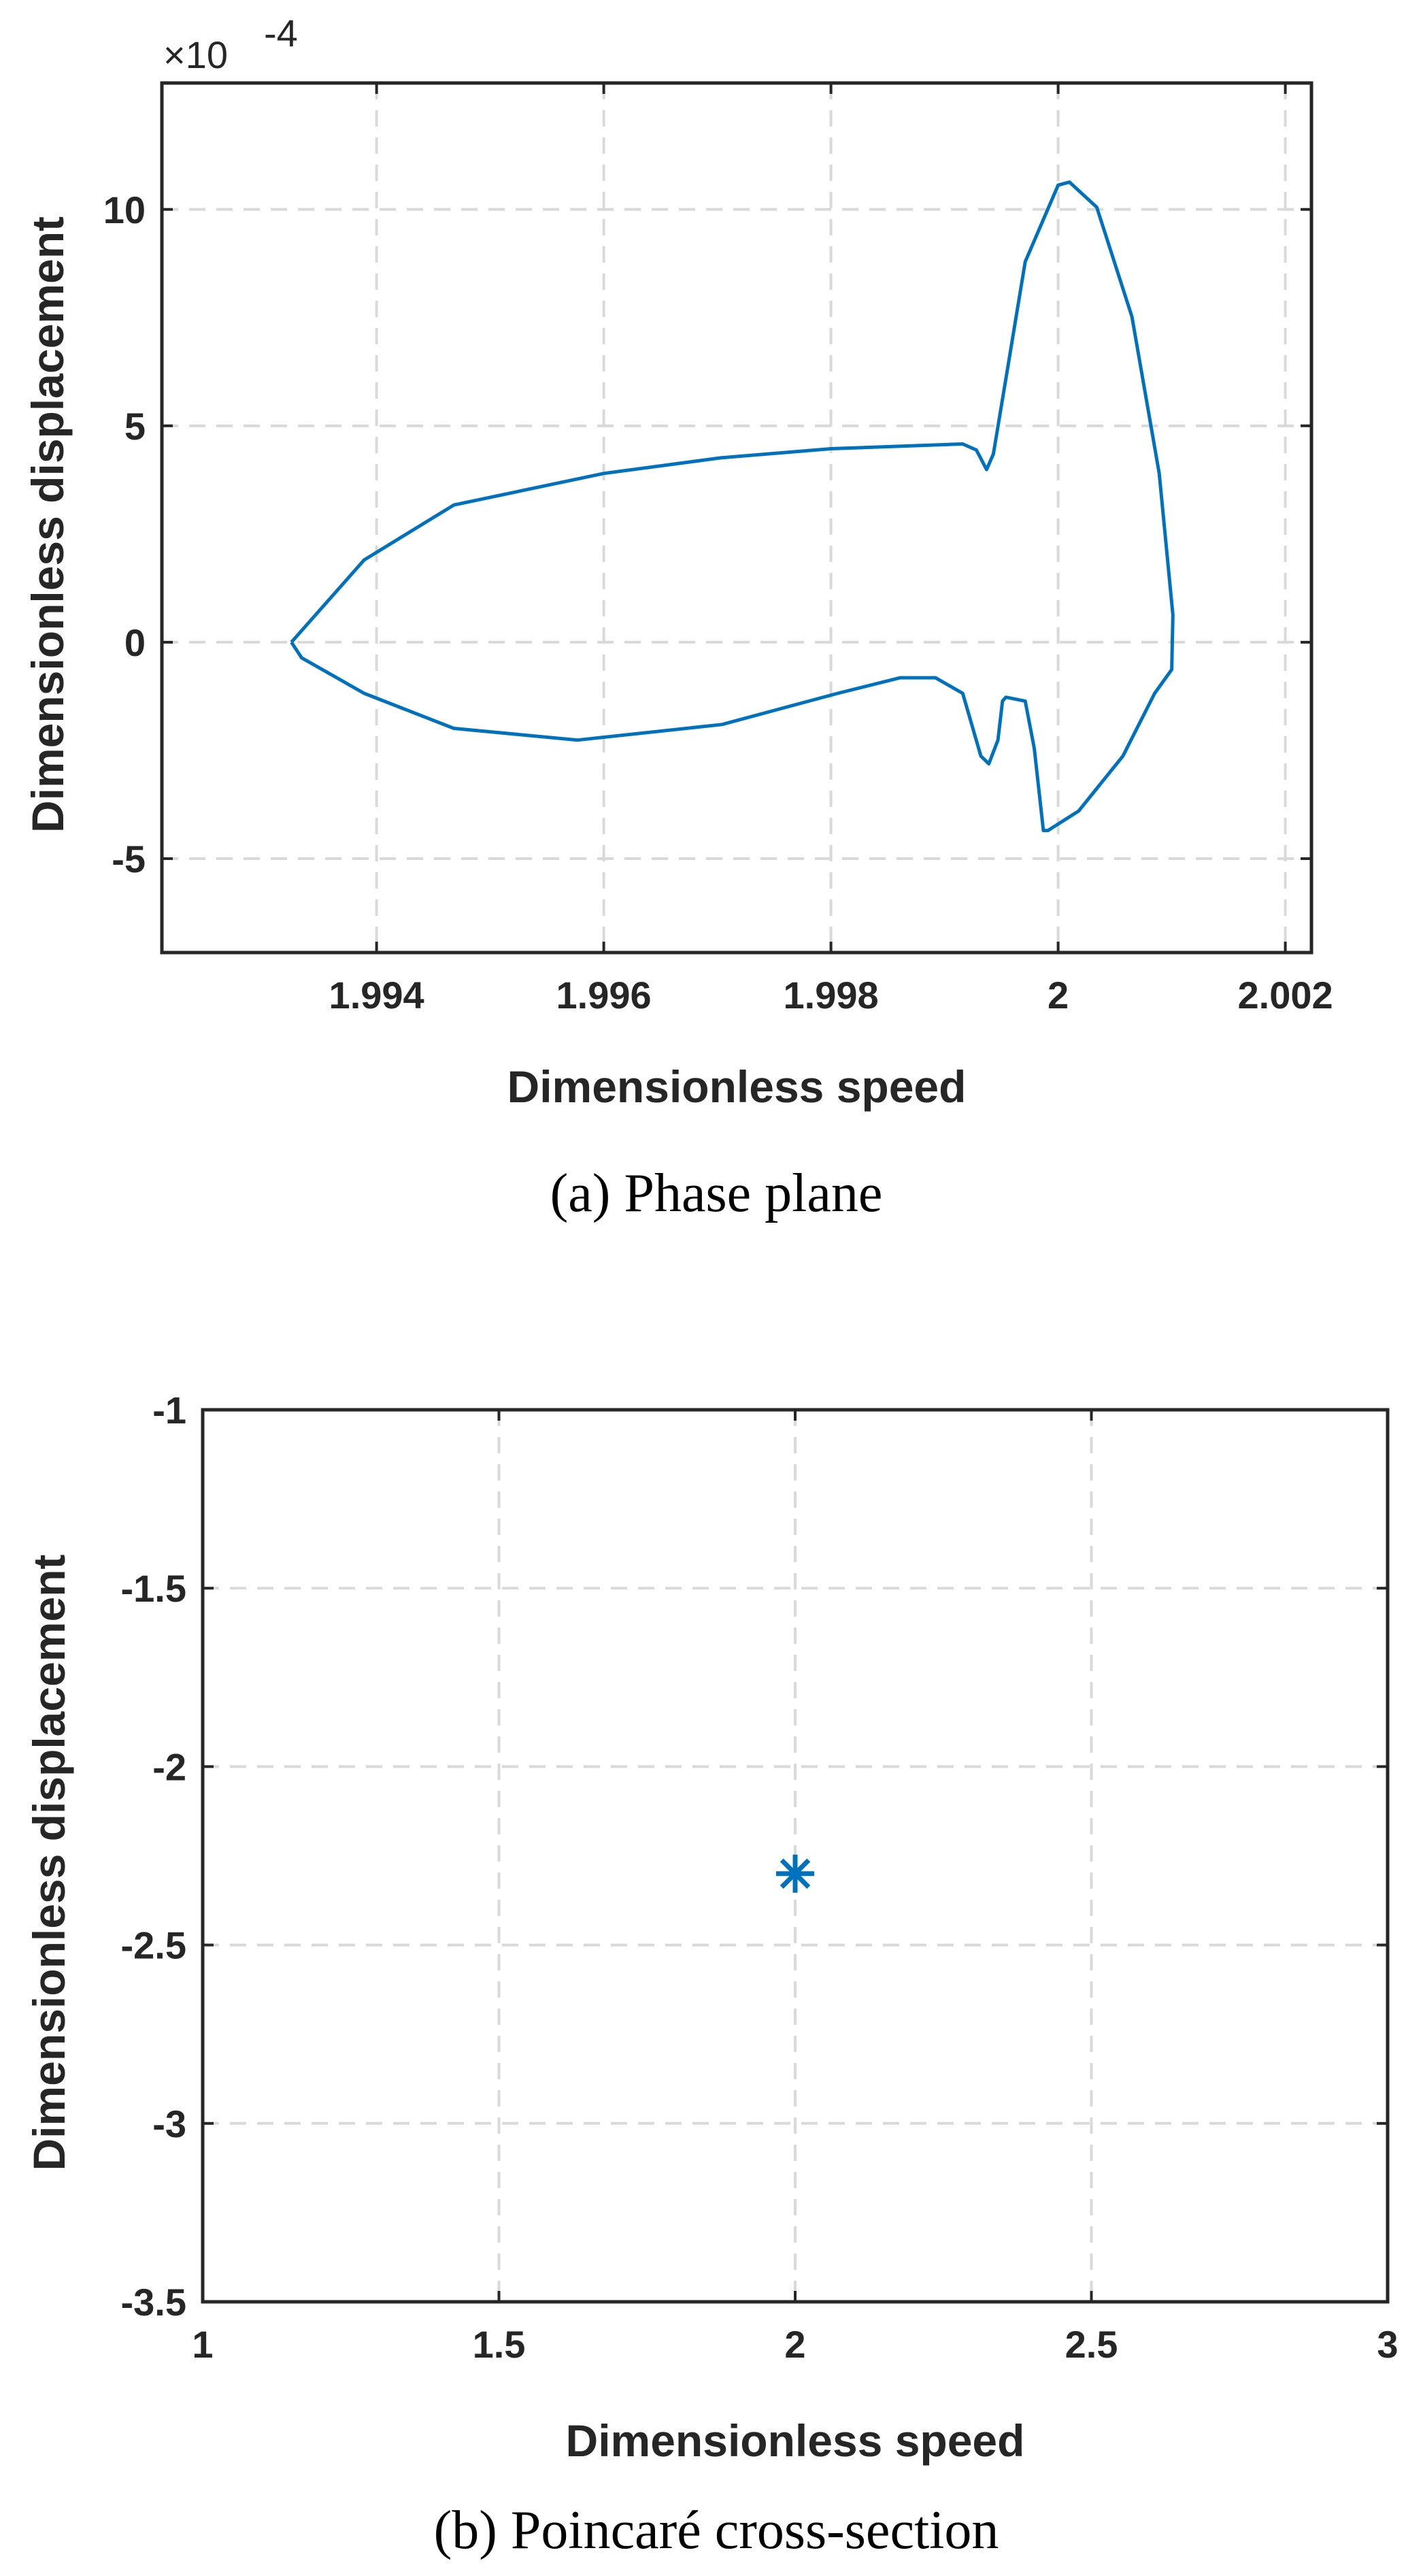 Image resolution: width=1406 pixels, height=2576 pixels. Describe the element at coordinates (135, 427) in the screenshot. I see `y-tick-label: 5` at that location.